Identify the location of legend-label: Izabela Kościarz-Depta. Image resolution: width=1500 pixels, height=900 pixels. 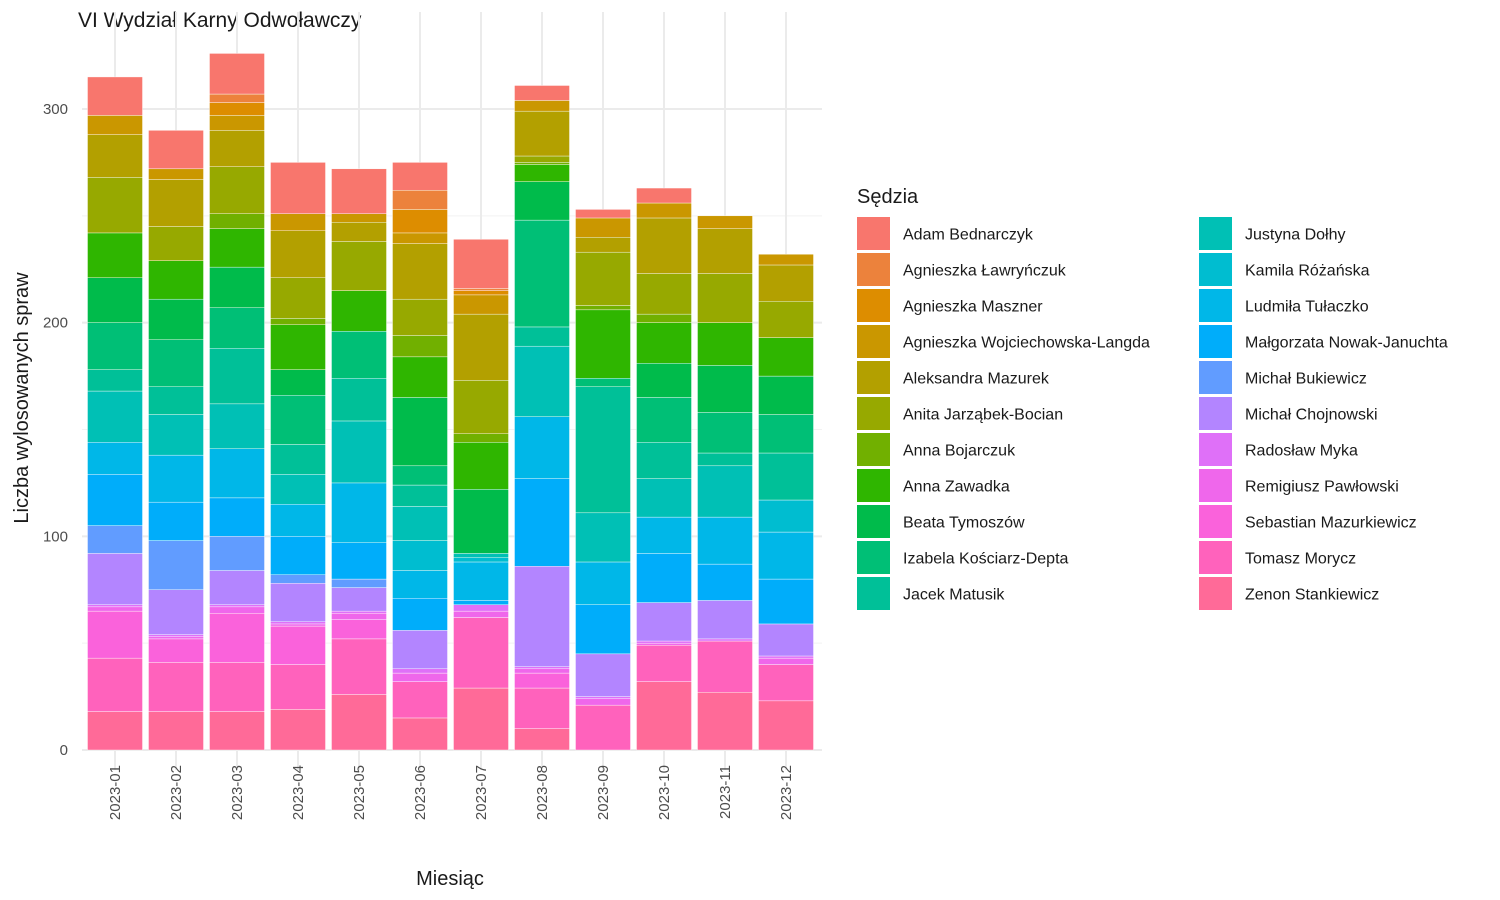
(986, 559).